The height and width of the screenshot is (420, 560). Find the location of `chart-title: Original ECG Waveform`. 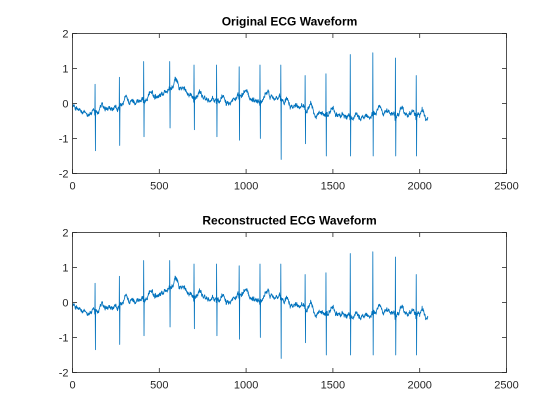

chart-title: Original ECG Waveform is located at coordinates (290, 22).